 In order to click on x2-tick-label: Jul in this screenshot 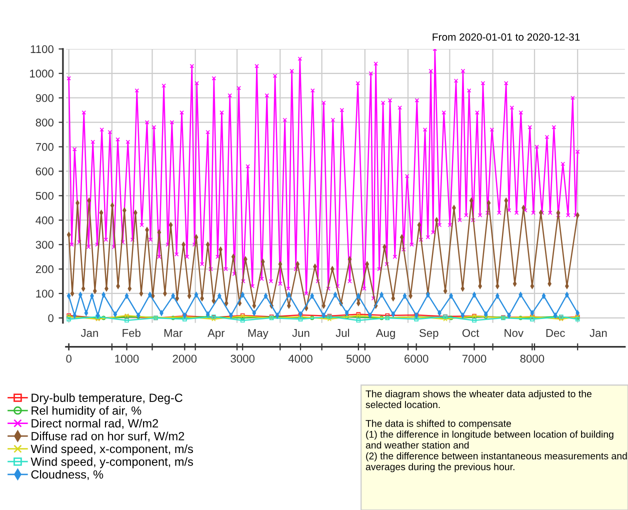, I will do `click(343, 332)`.